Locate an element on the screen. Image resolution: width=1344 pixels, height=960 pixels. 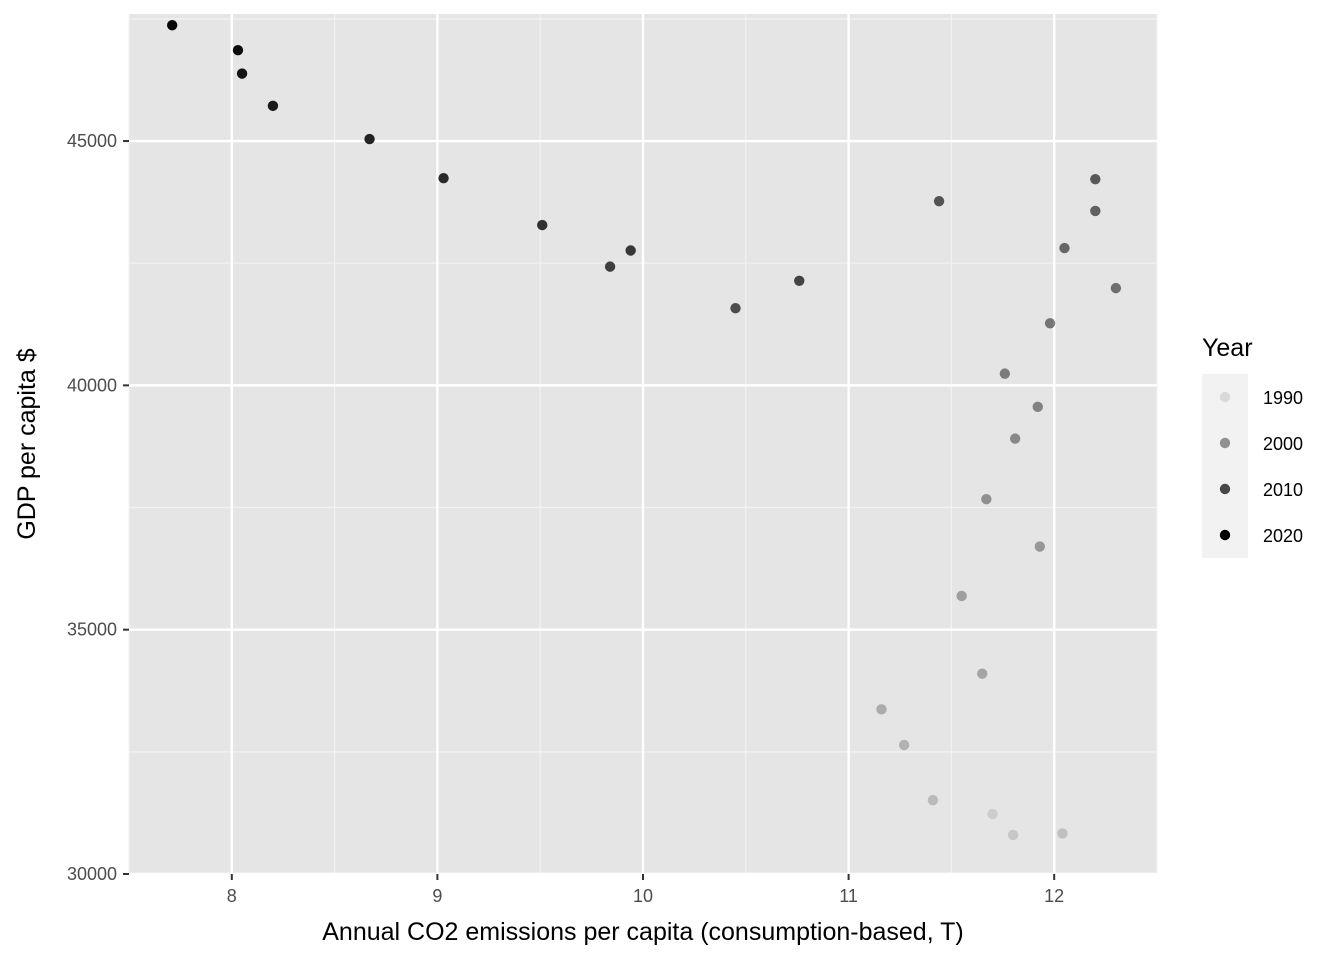
legend: Year 1990 2000 2010 2020 is located at coordinates (1252, 446).